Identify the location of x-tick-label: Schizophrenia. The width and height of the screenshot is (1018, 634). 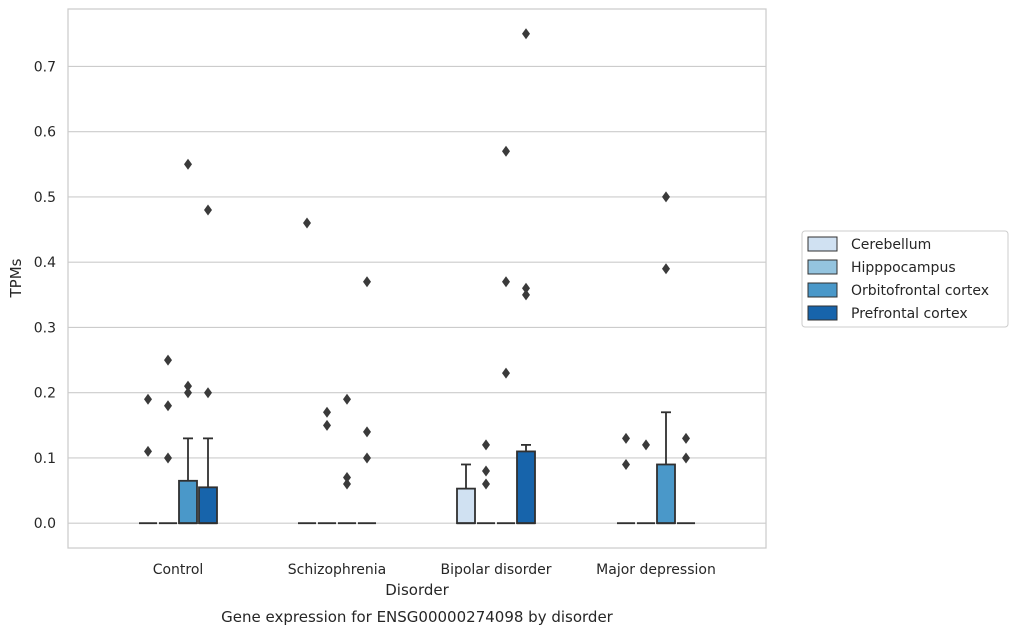
(337, 570).